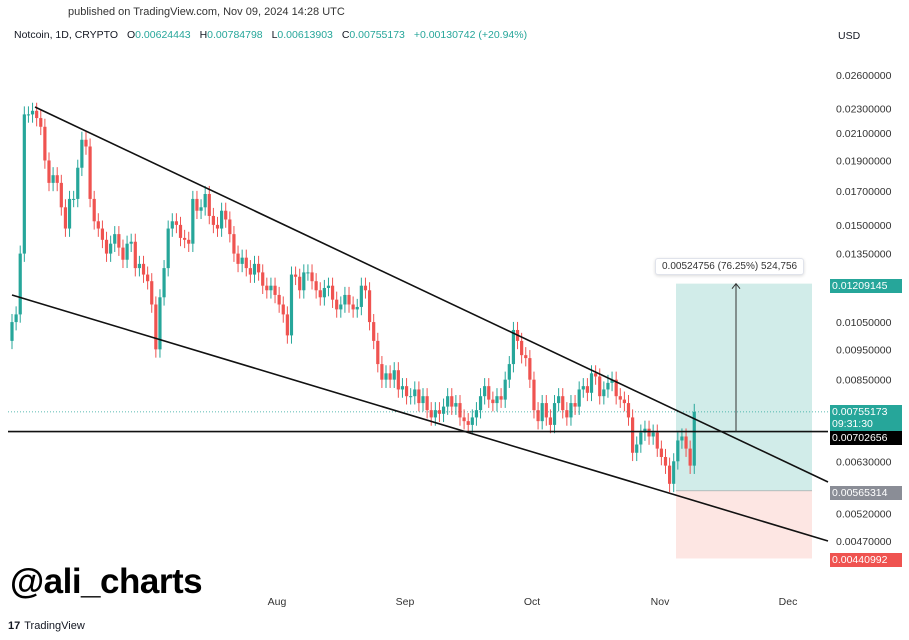  I want to click on high-label: H, so click(203, 35).